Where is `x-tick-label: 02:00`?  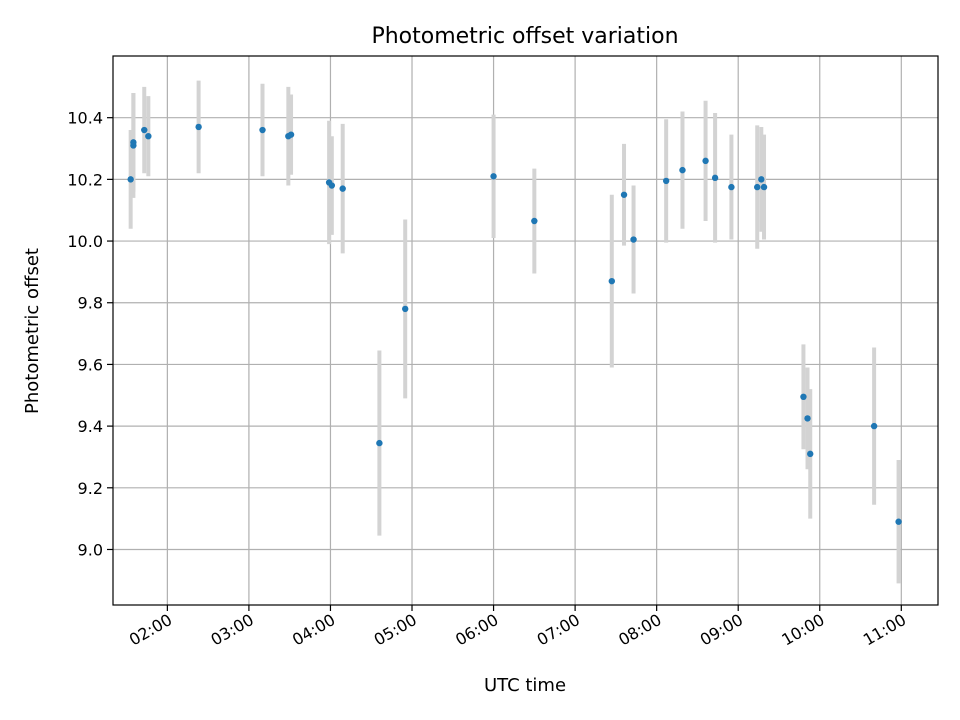
x-tick-label: 02:00 is located at coordinates (150, 630).